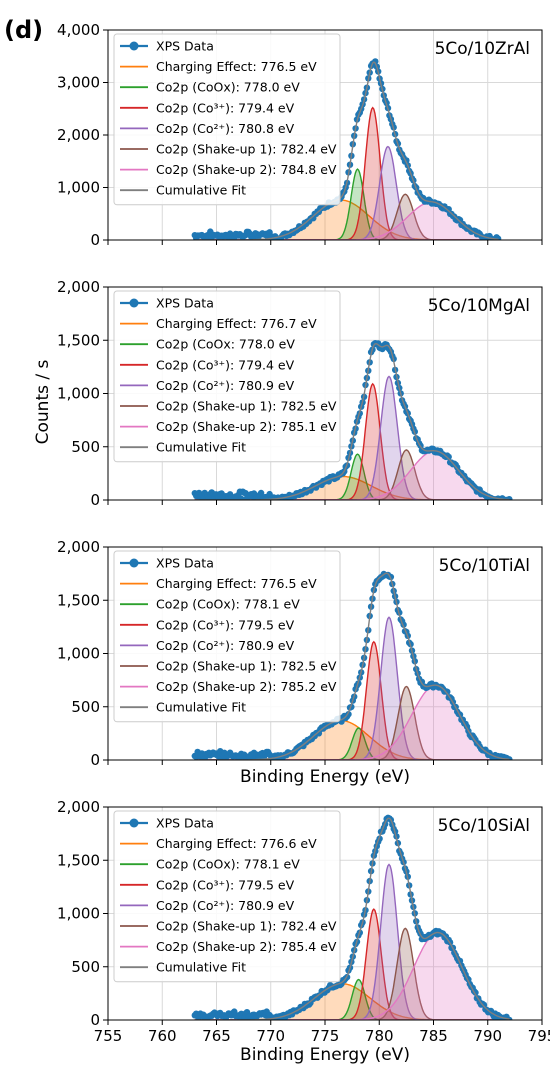 The image size is (550, 1080). I want to click on x-tick-label: 755, so click(108, 1036).